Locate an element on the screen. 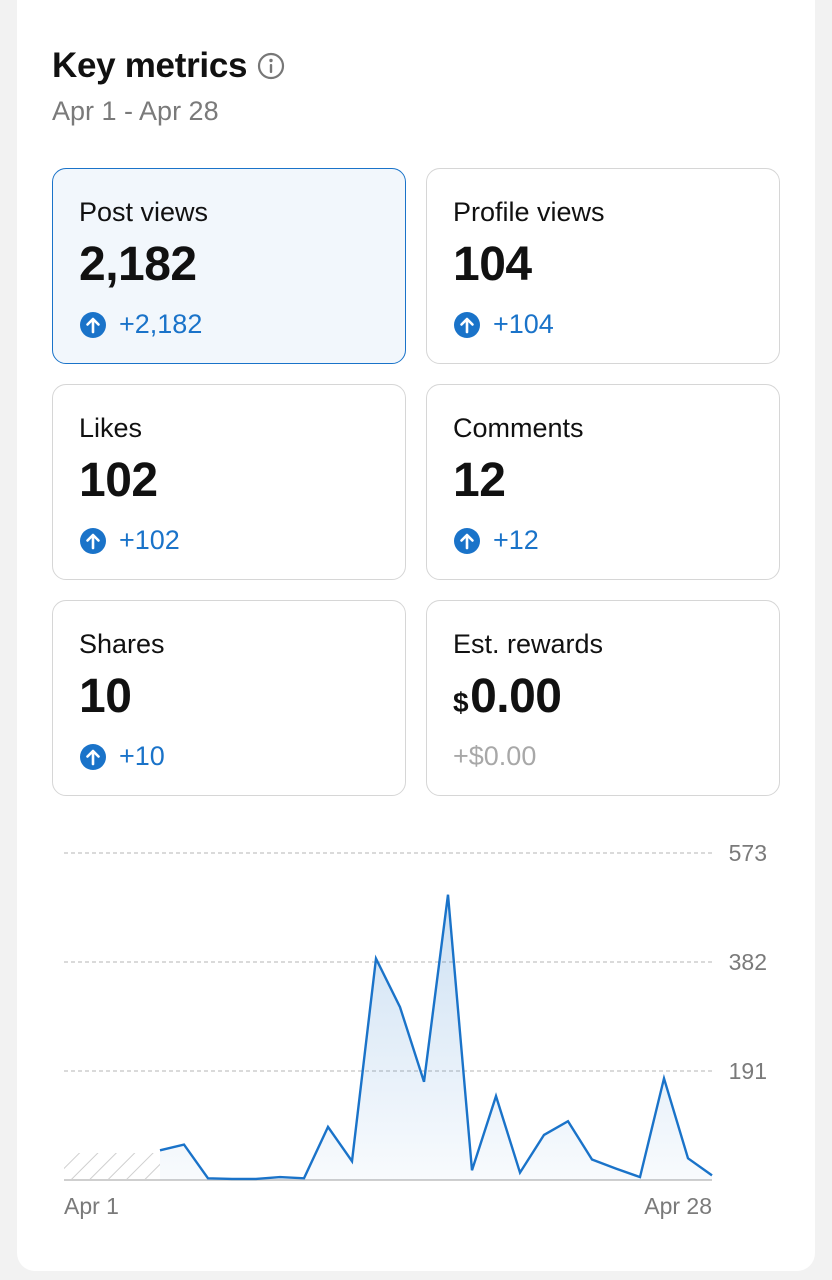 The image size is (832, 1280). currency-symbol: $ is located at coordinates (461, 702).